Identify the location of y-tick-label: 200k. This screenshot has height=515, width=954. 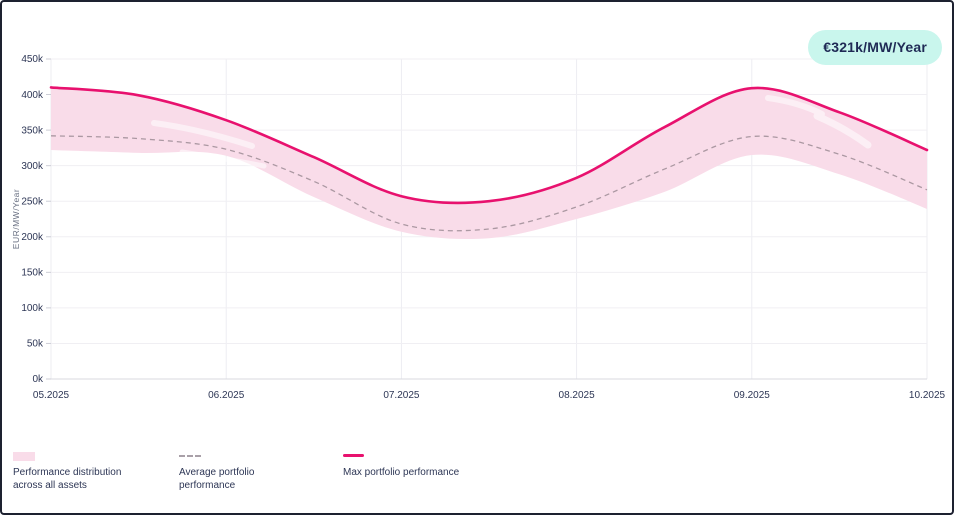
(32, 237).